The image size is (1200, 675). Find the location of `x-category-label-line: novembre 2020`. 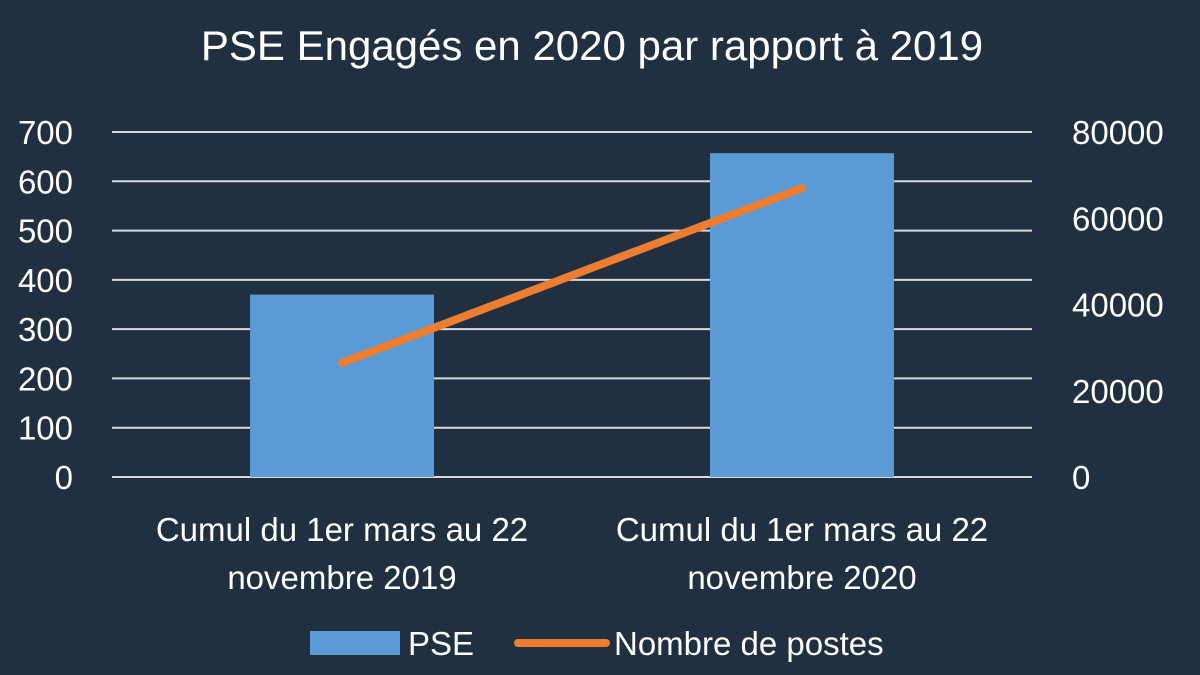

x-category-label-line: novembre 2020 is located at coordinates (801, 577).